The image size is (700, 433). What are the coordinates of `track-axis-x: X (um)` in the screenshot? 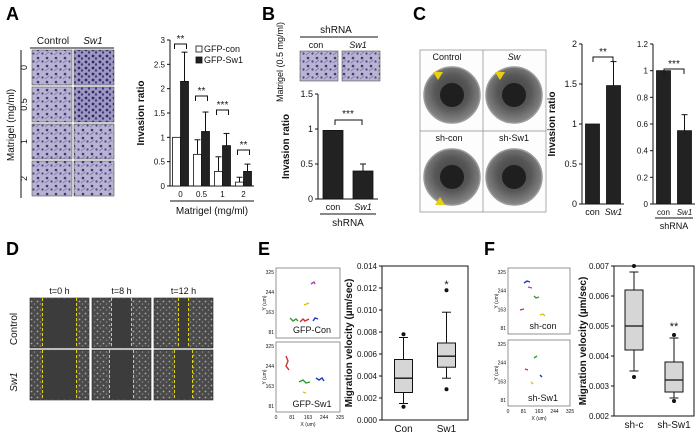 It's located at (539, 419).